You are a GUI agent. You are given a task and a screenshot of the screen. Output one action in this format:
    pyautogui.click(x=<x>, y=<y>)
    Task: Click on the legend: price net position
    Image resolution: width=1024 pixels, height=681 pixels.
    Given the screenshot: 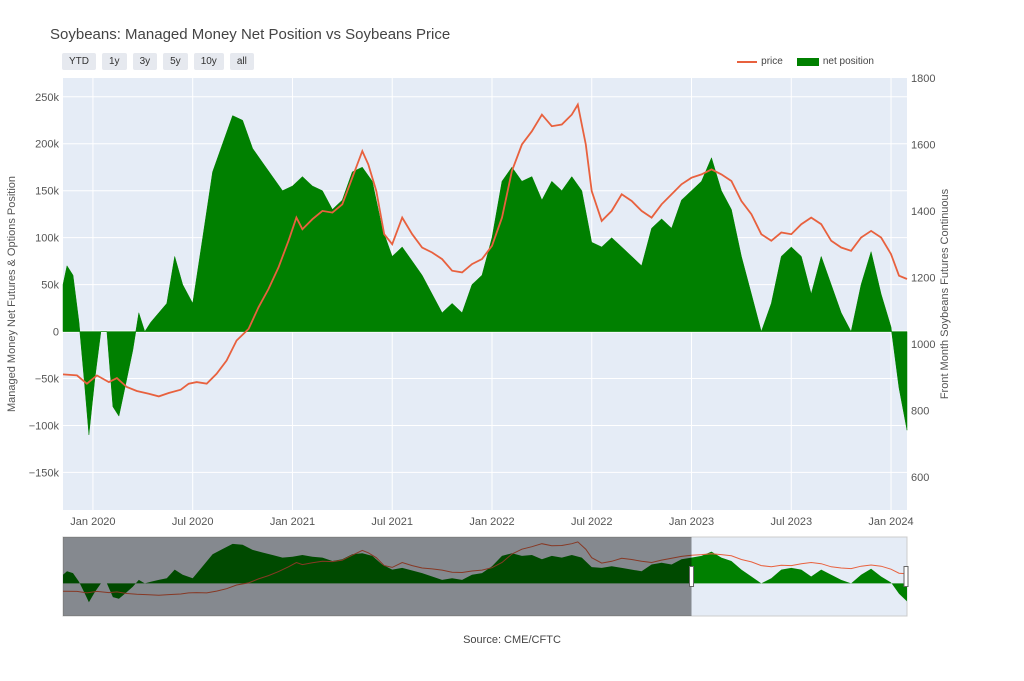 What is the action you would take?
    pyautogui.click(x=805, y=61)
    